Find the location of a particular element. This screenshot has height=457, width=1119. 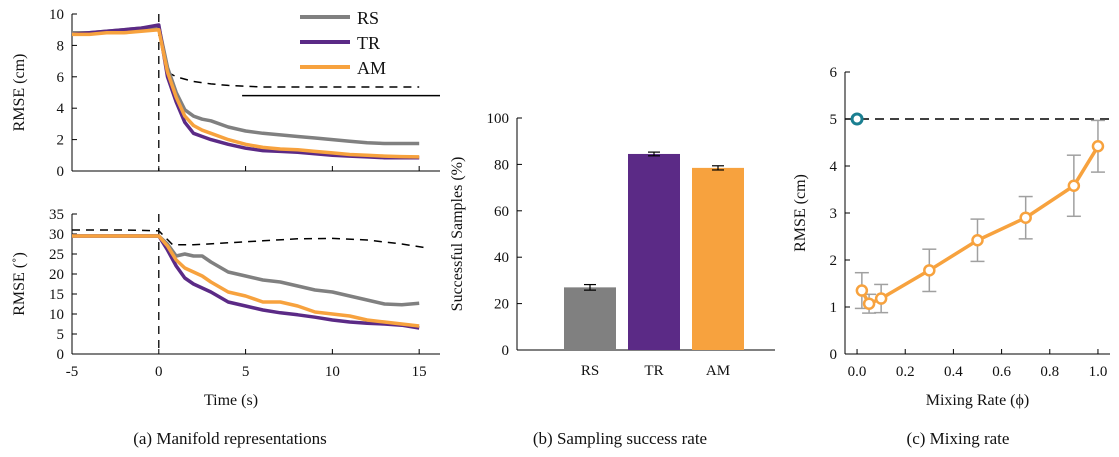

y-tick-label: 1 is located at coordinates (834, 308).